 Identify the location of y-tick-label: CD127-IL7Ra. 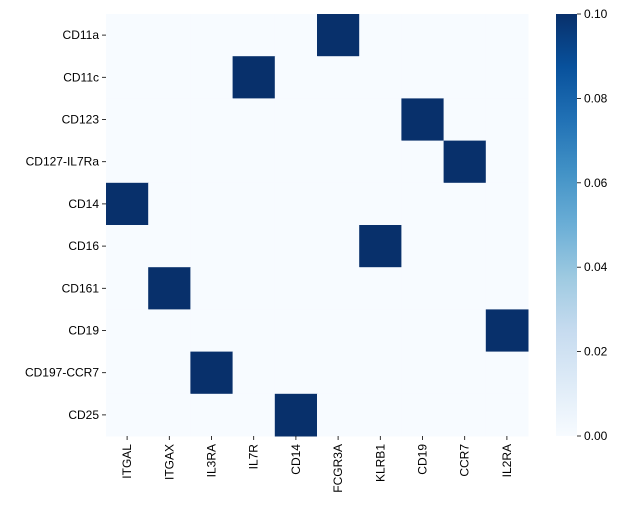
(63, 162).